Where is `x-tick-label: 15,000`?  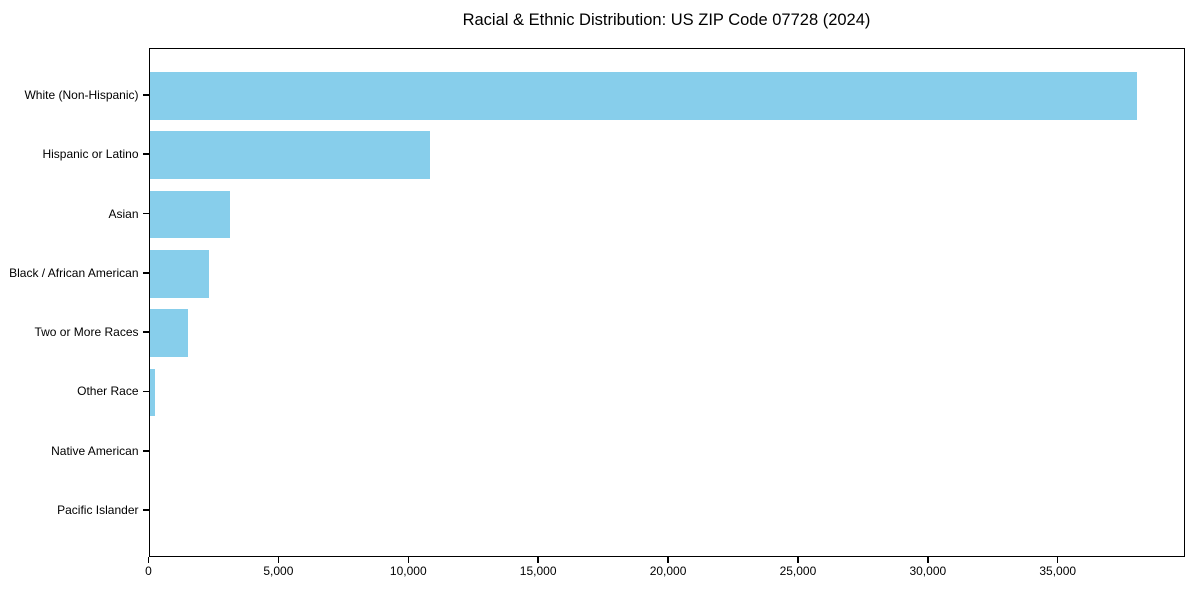
x-tick-label: 15,000 is located at coordinates (538, 571).